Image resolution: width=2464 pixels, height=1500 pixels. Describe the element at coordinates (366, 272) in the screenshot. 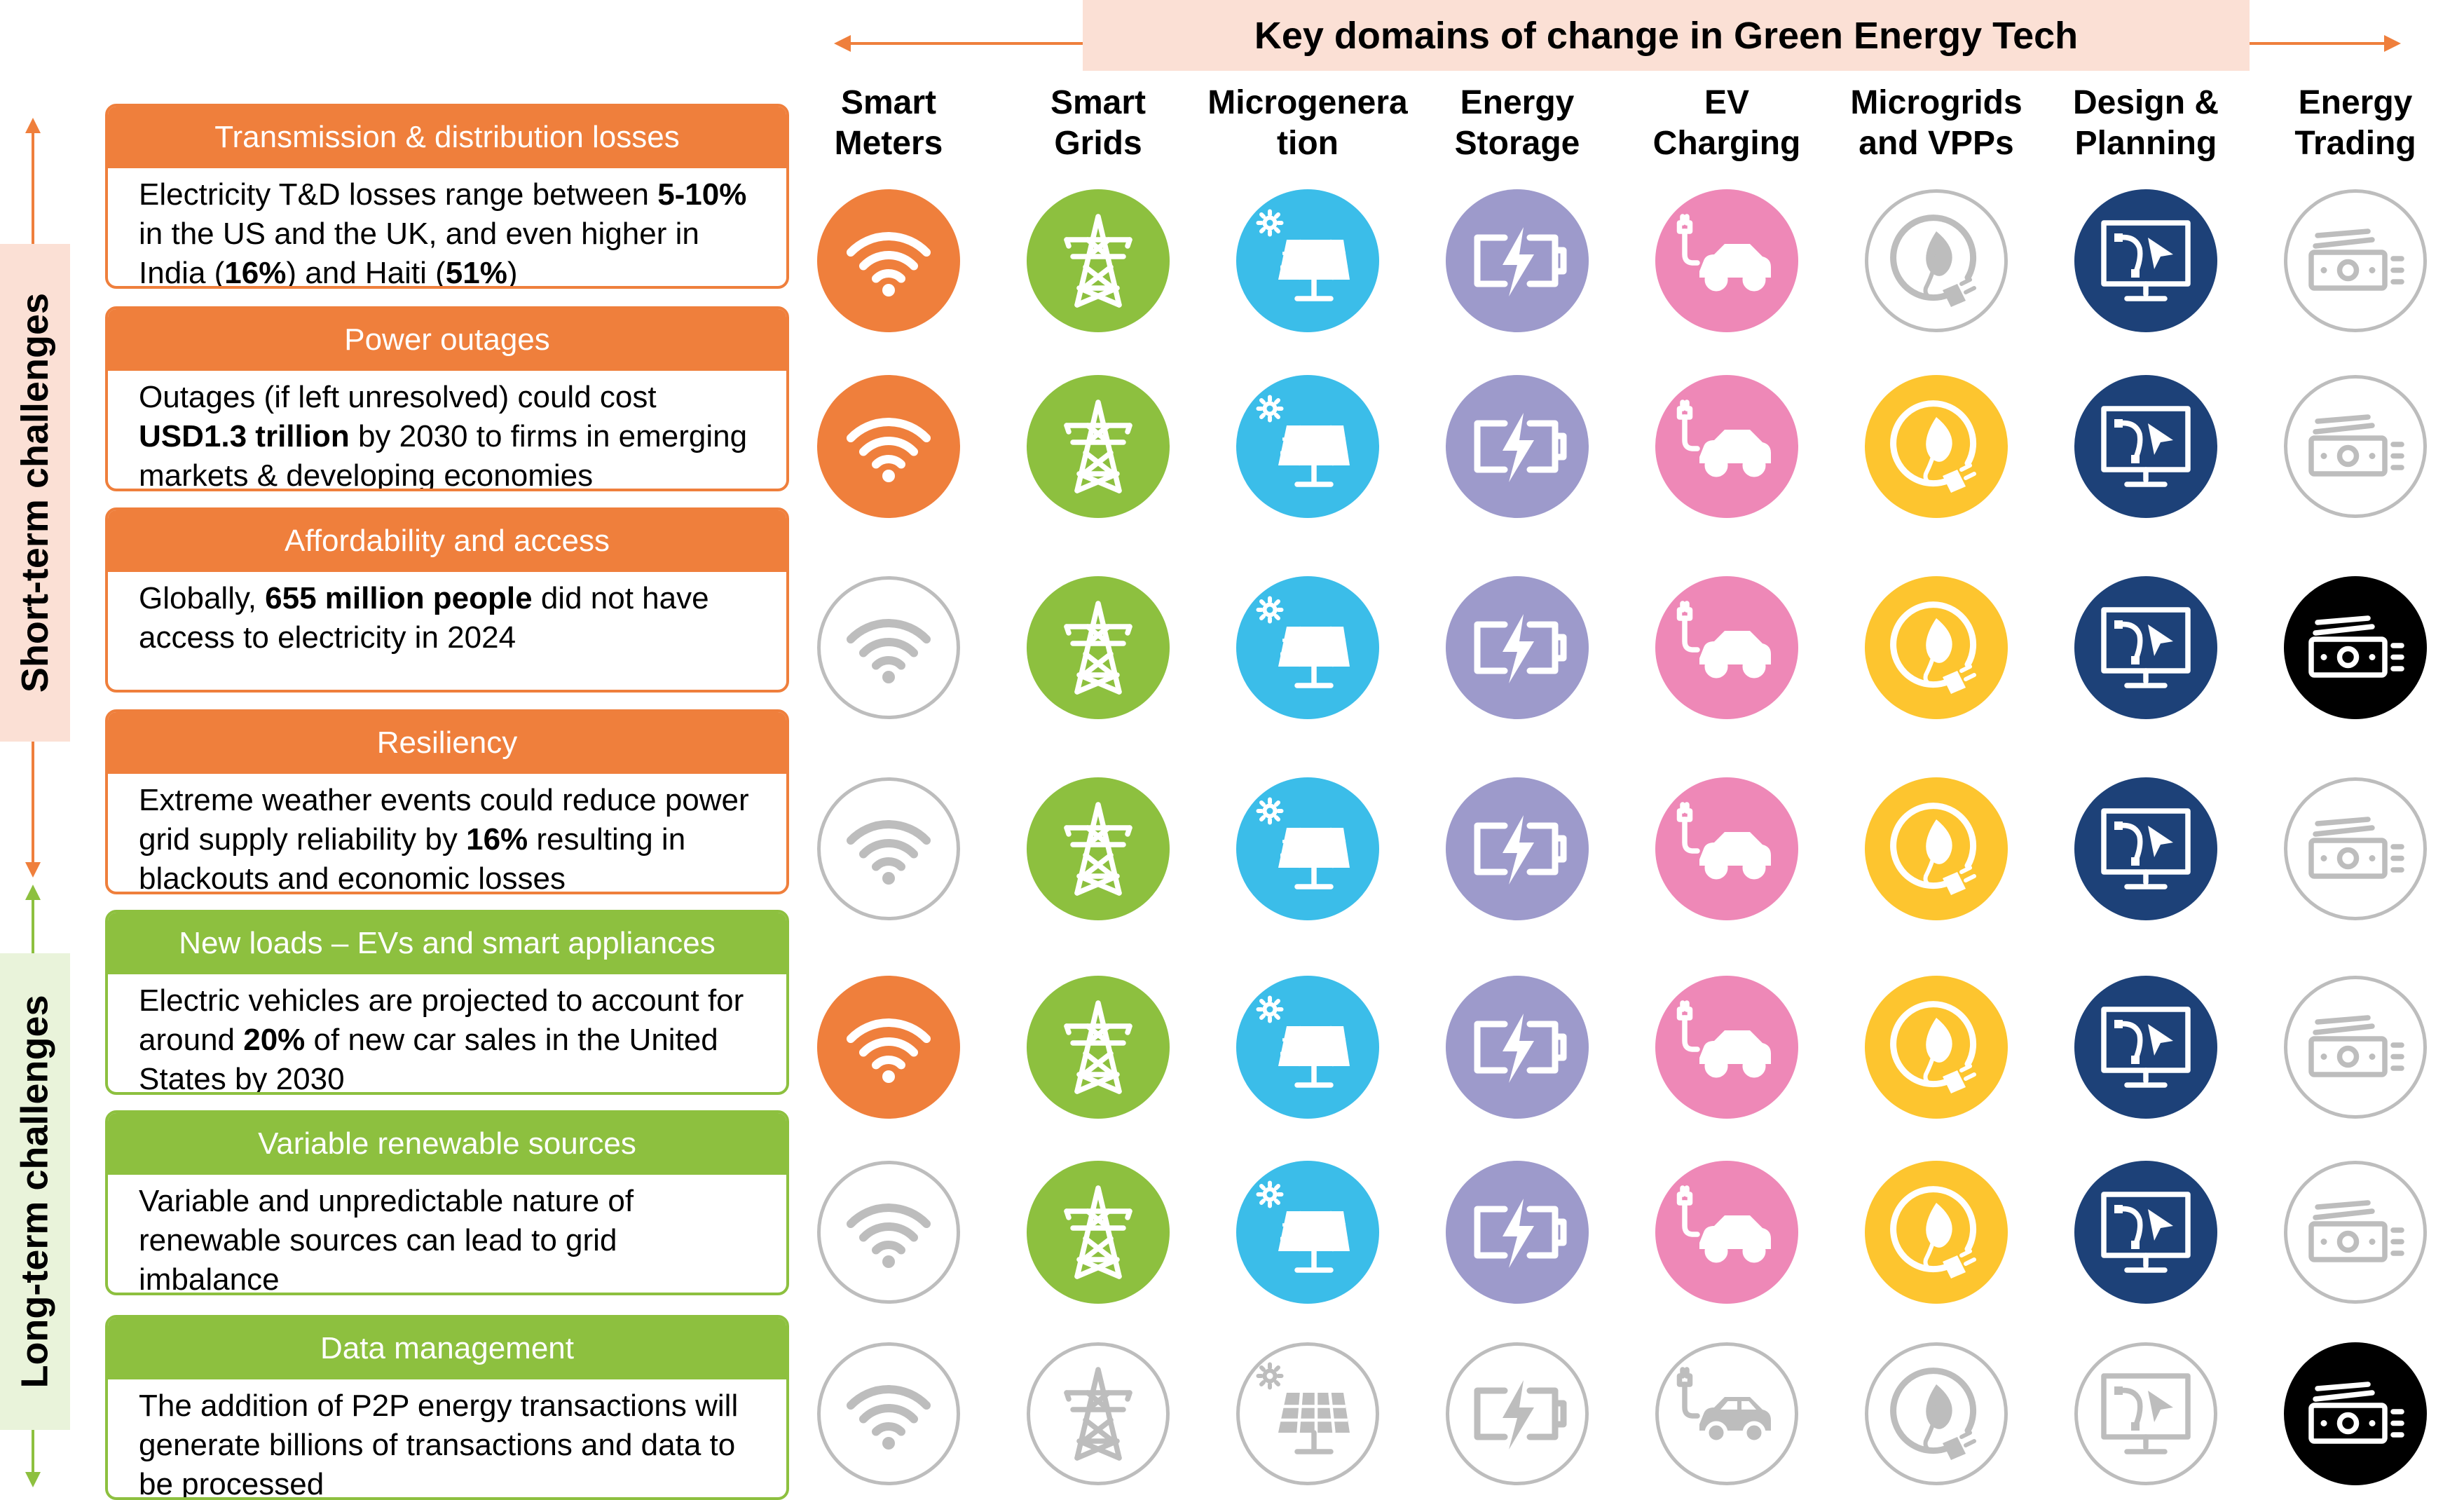

I see `description-text: ) and Haiti (` at that location.